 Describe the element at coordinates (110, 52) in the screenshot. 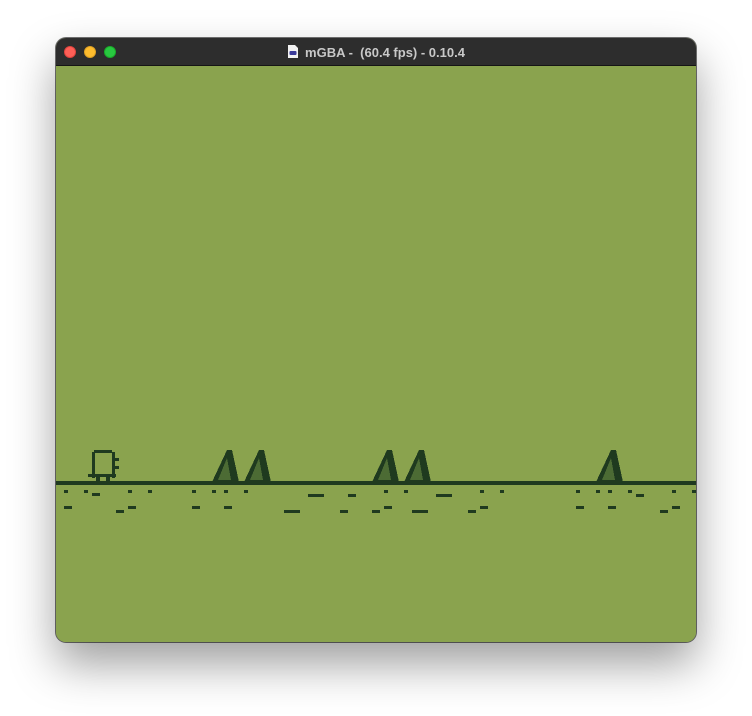

I see `maximize-button` at that location.